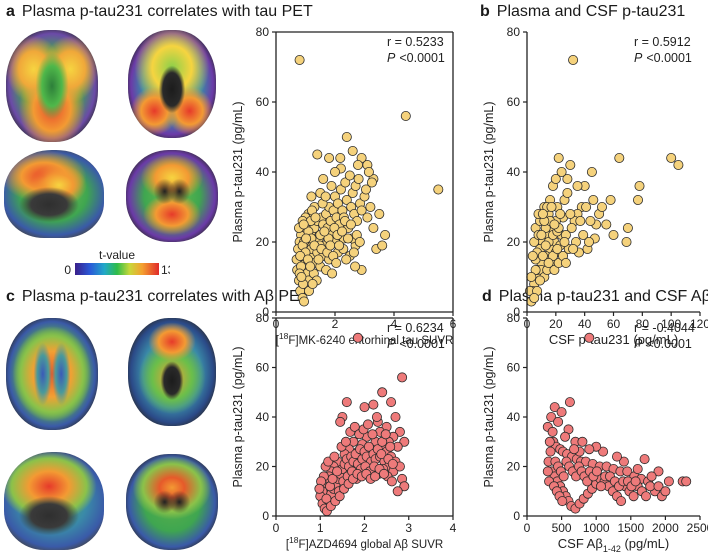 Image resolution: width=708 pixels, height=552 pixels. Describe the element at coordinates (54, 194) in the screenshot. I see `tau-pet-sagittal-map` at that location.